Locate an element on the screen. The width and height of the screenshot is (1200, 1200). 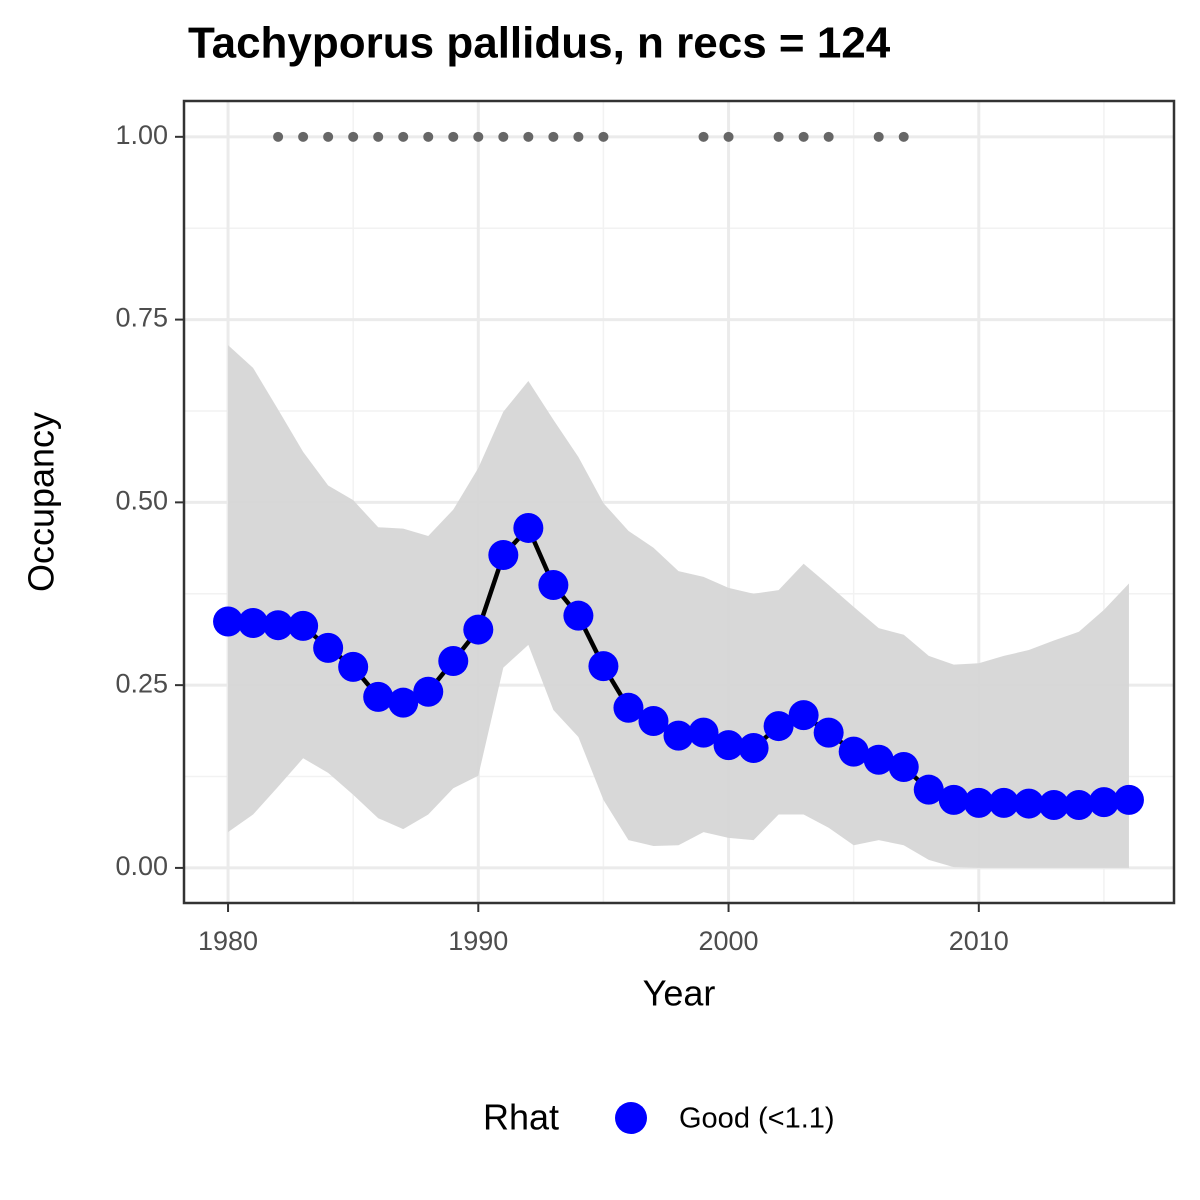
y-tick-label: 0.00 is located at coordinates (141, 866).